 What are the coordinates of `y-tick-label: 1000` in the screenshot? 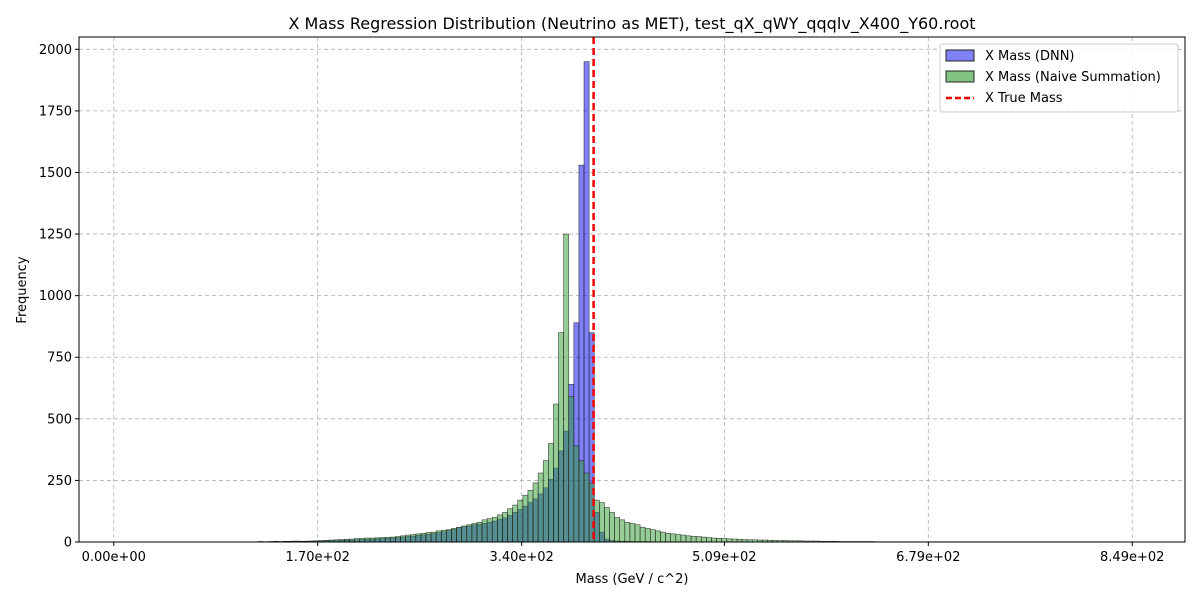 It's located at (55, 296).